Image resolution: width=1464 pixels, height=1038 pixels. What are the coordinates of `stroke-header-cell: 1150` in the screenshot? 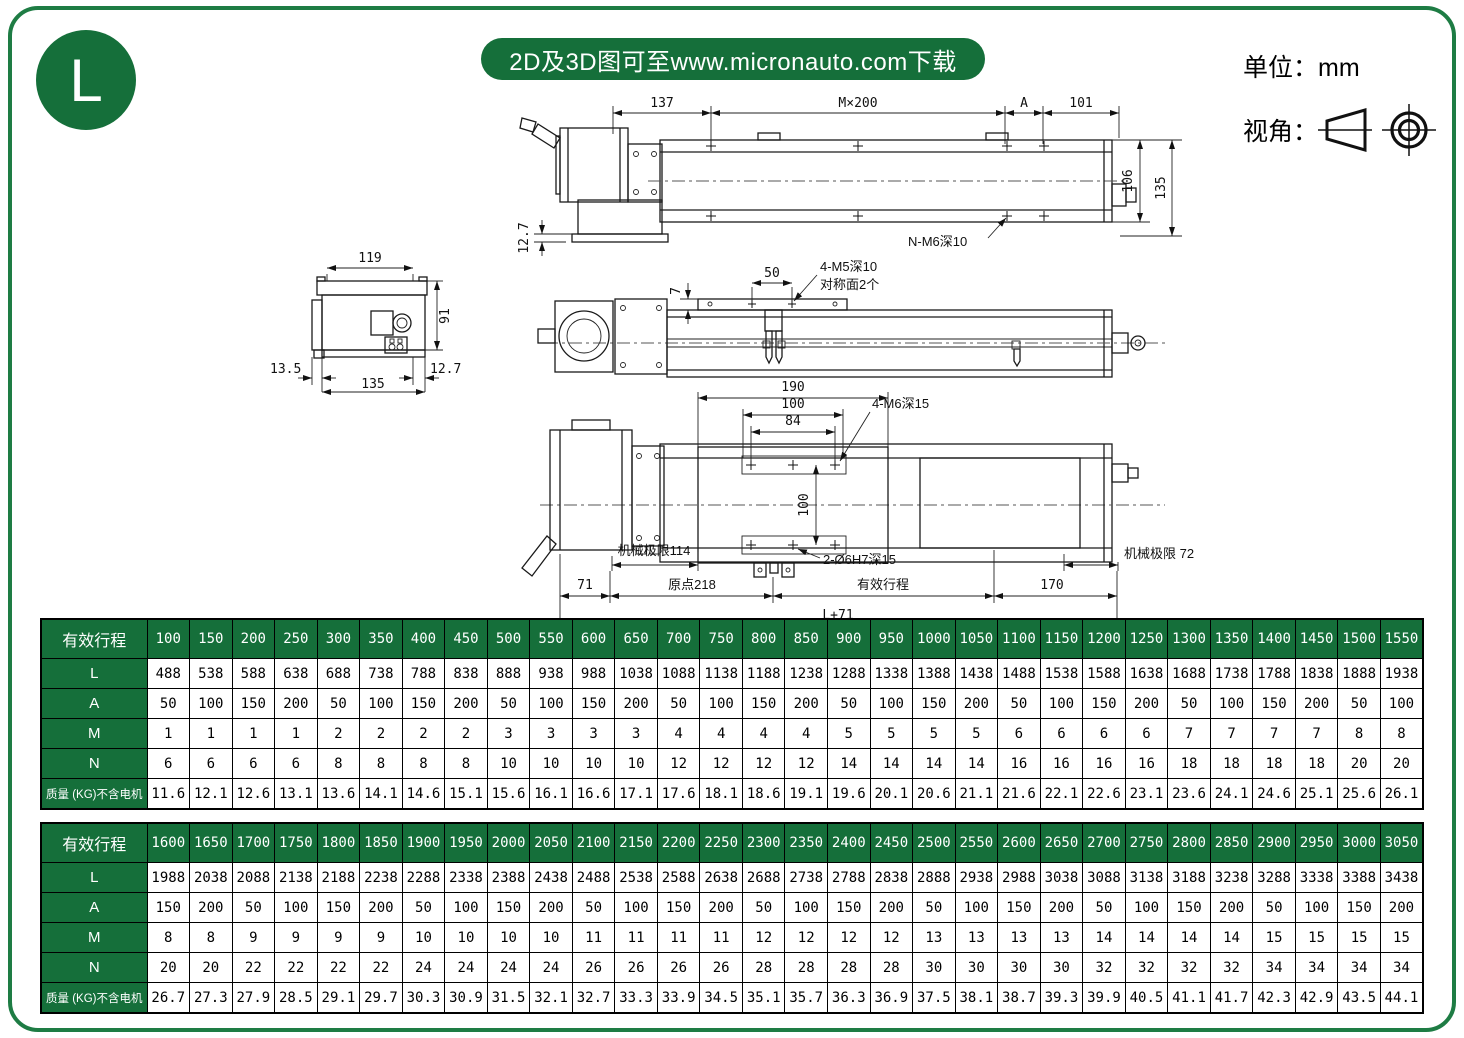 It's located at (1061, 638).